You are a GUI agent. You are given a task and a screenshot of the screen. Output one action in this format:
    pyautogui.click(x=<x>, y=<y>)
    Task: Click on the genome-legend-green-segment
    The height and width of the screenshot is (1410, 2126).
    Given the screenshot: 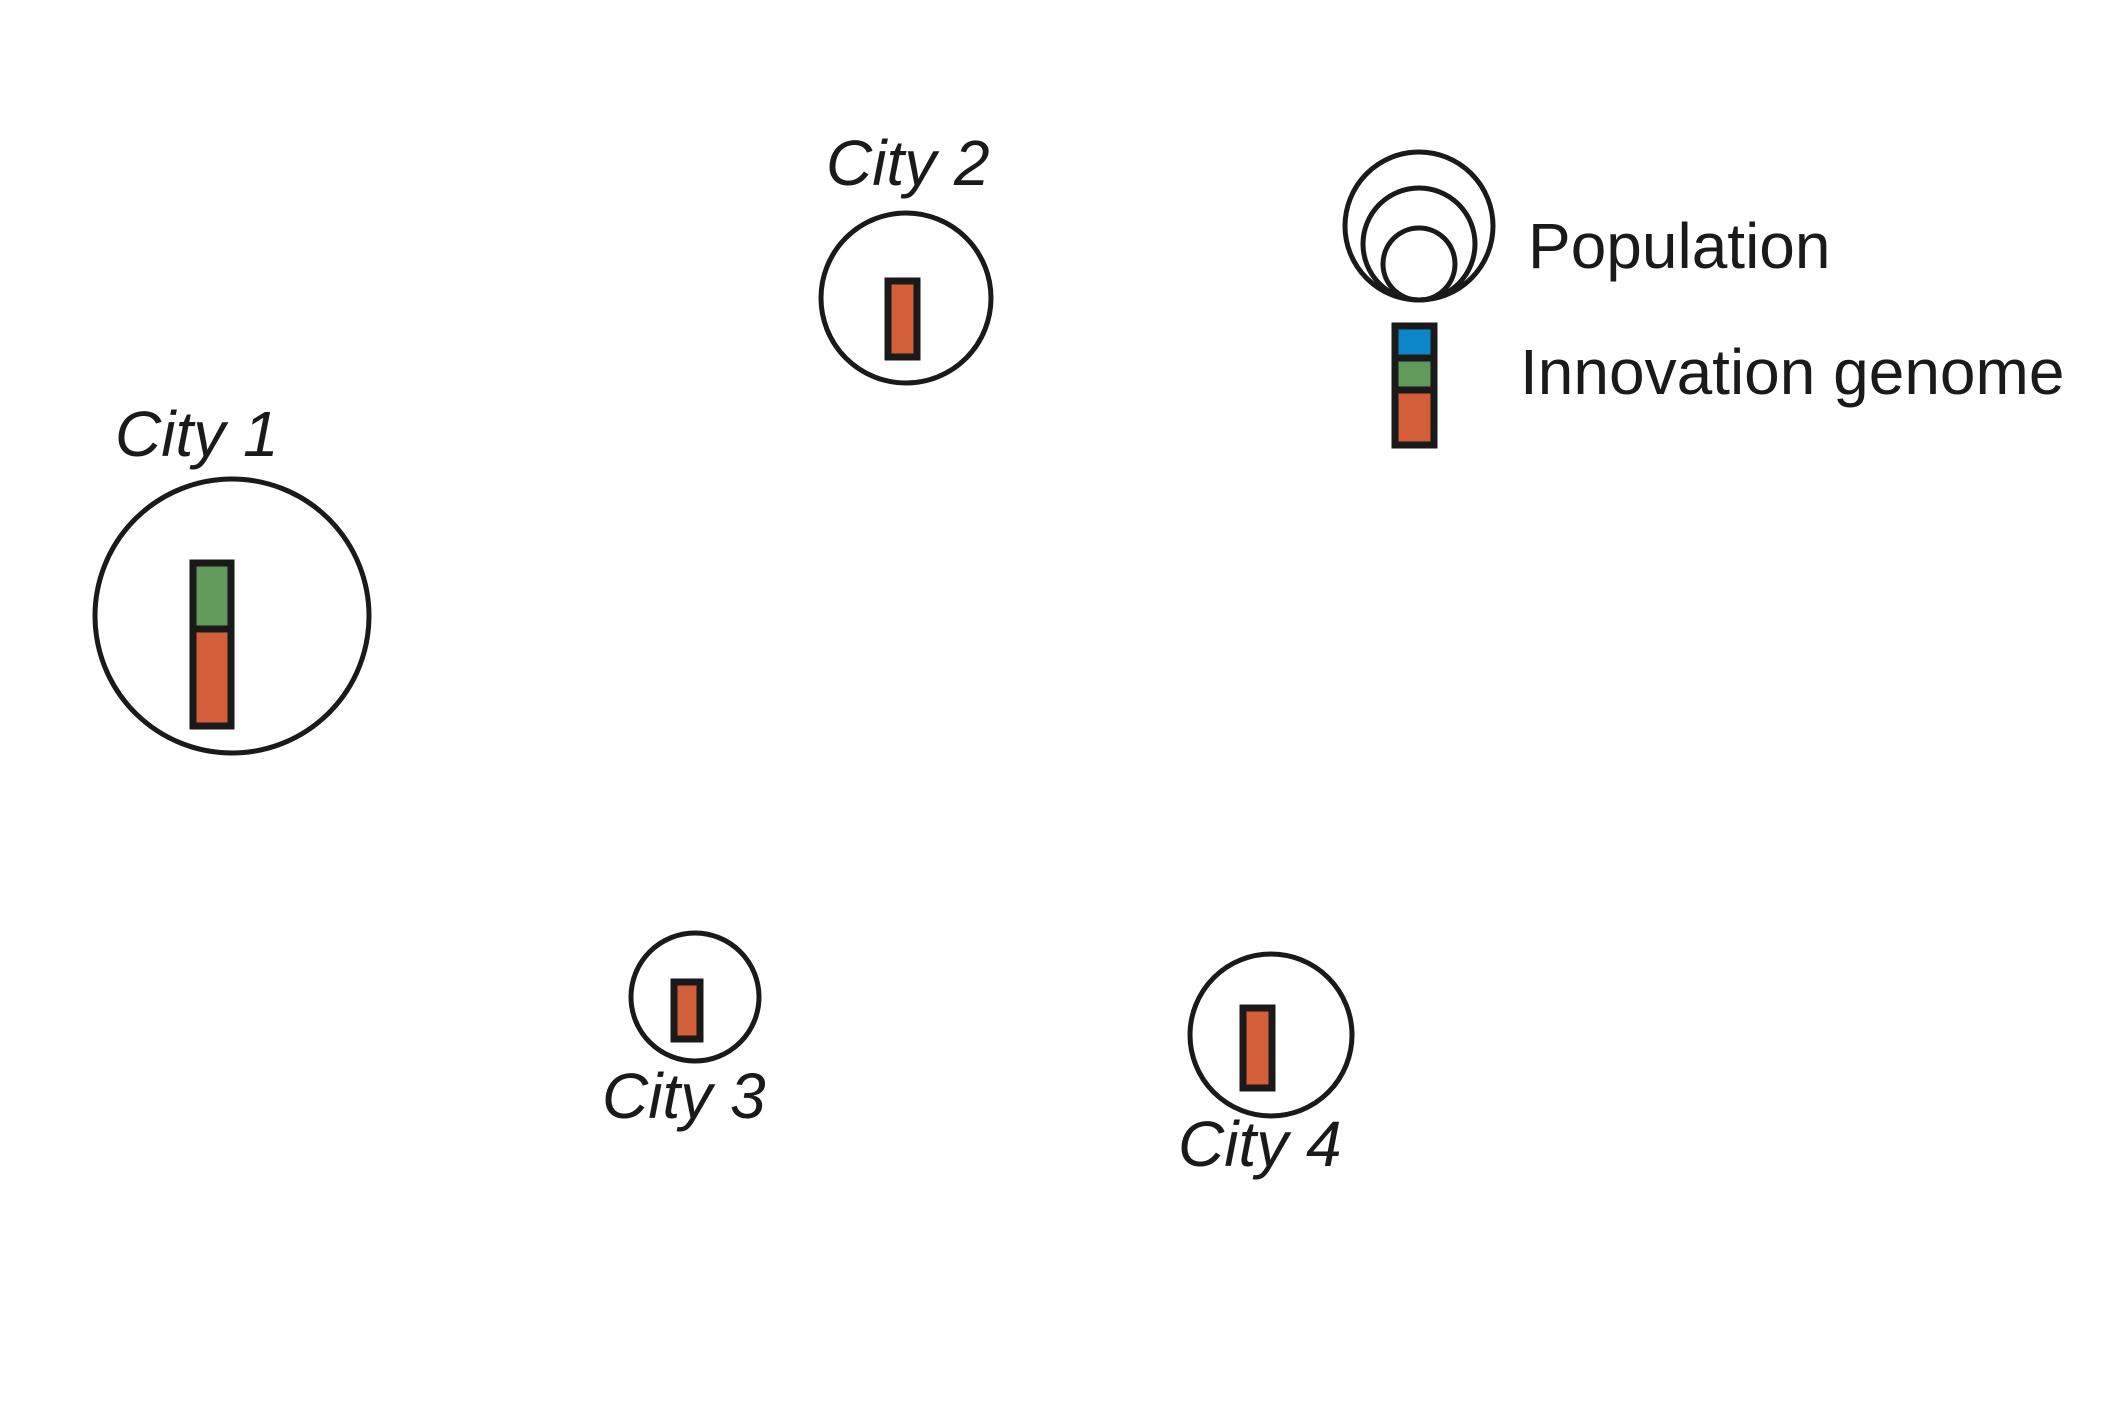 What is the action you would take?
    pyautogui.click(x=1414, y=374)
    